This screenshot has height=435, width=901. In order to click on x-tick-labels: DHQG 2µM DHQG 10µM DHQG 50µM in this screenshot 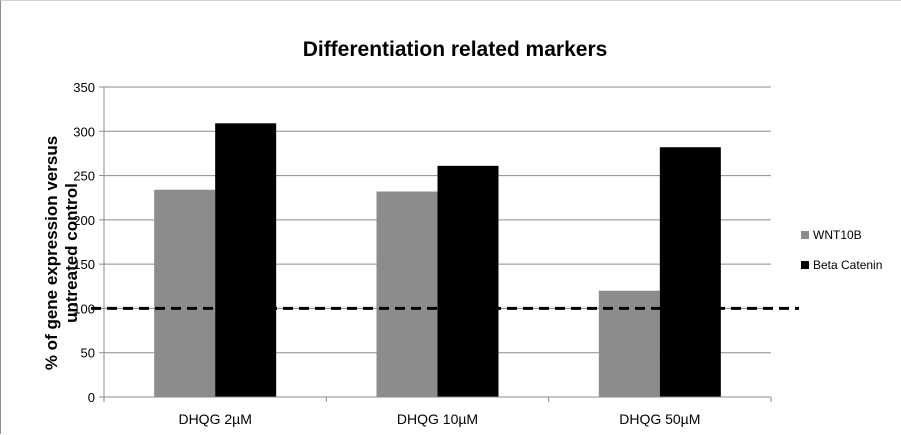, I will do `click(439, 419)`.